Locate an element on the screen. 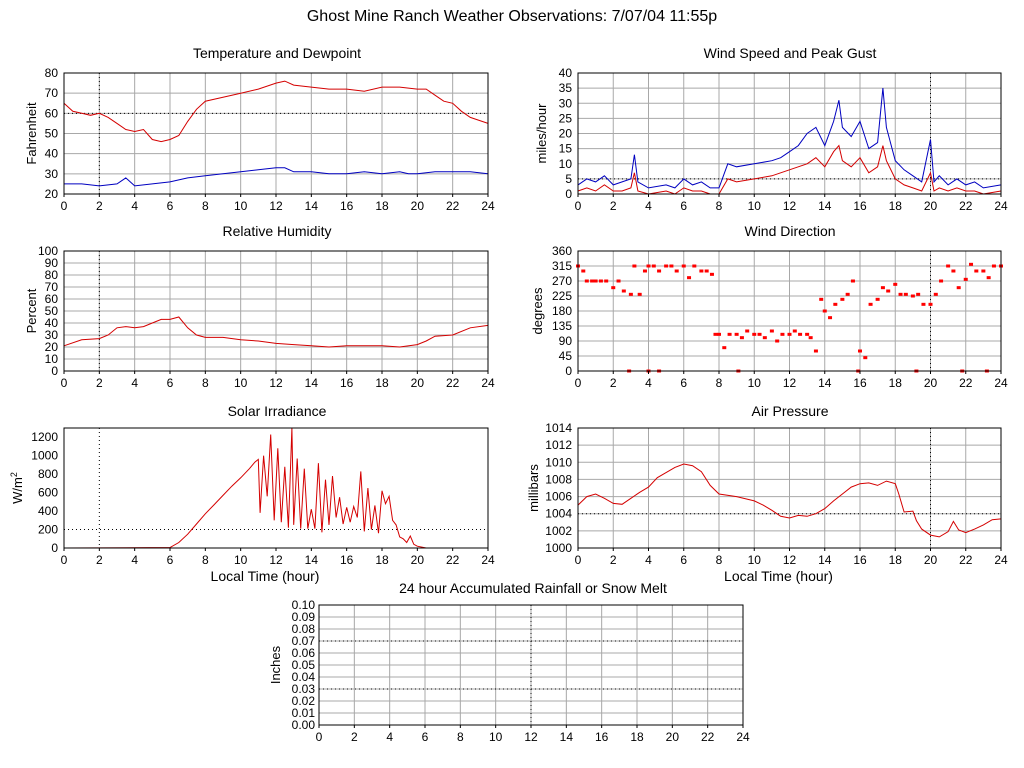 Image resolution: width=1024 pixels, height=768 pixels. x-tick-label: 24 is located at coordinates (743, 737).